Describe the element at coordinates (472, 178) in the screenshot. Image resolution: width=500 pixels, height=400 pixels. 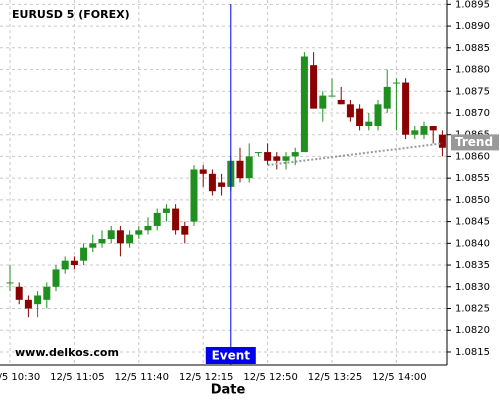
I see `y-tick-label: 1.0855` at that location.